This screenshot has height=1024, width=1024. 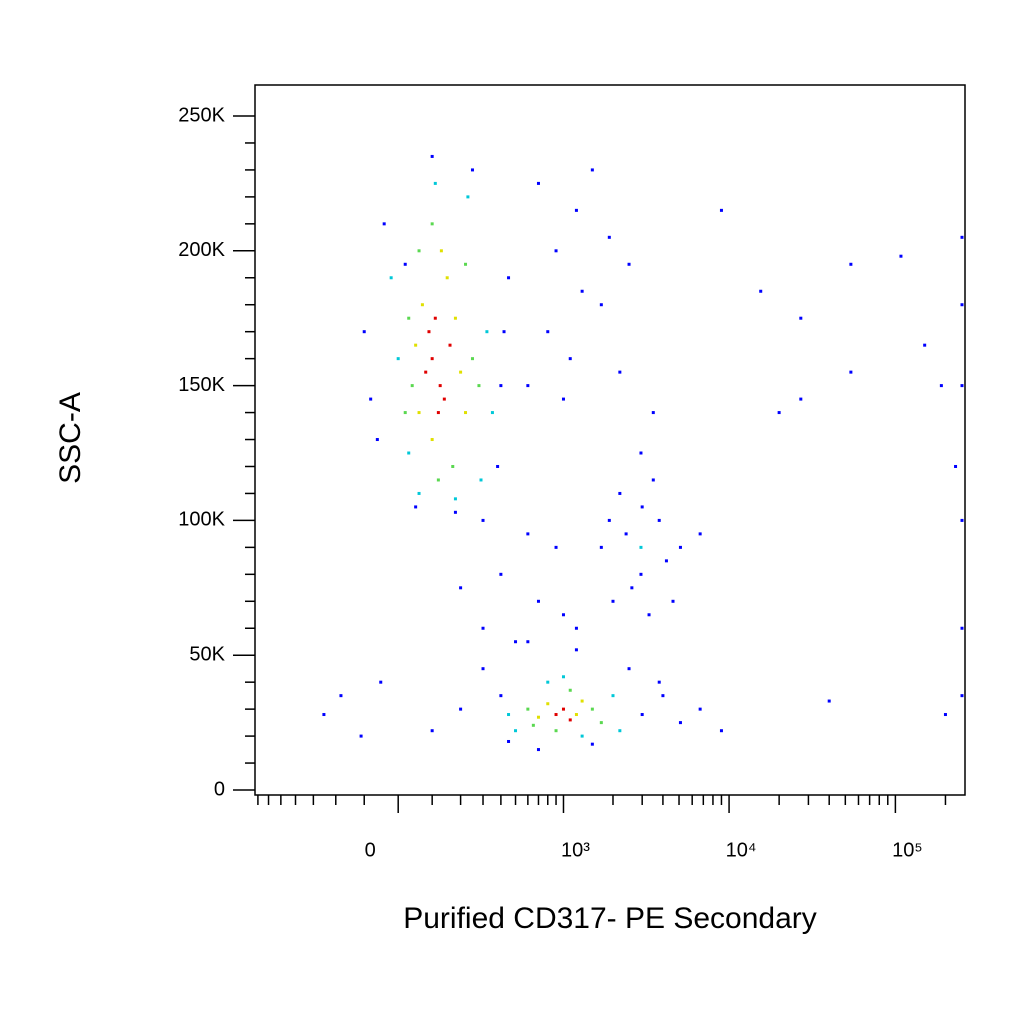 What do you see at coordinates (575, 850) in the screenshot?
I see `x-tick-label: 10³` at bounding box center [575, 850].